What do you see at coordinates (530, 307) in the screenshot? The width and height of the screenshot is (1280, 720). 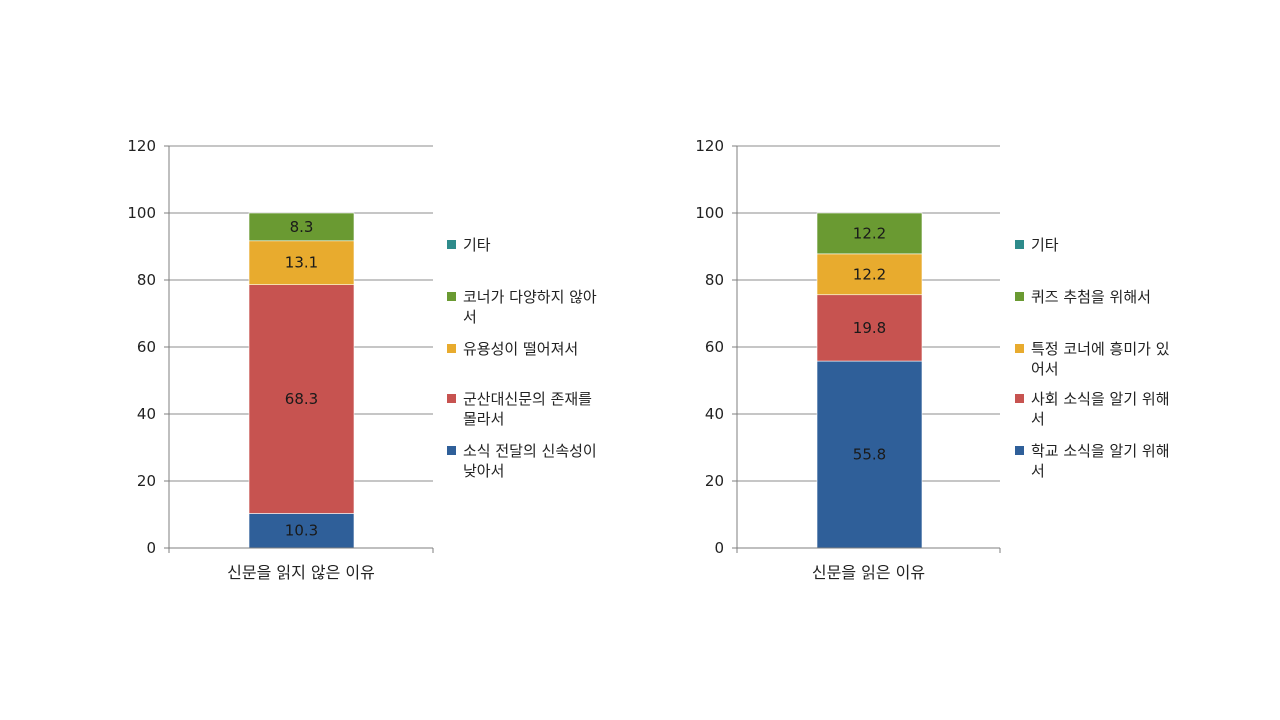 I see `legend-label: 코너가 다양하지 않아서` at bounding box center [530, 307].